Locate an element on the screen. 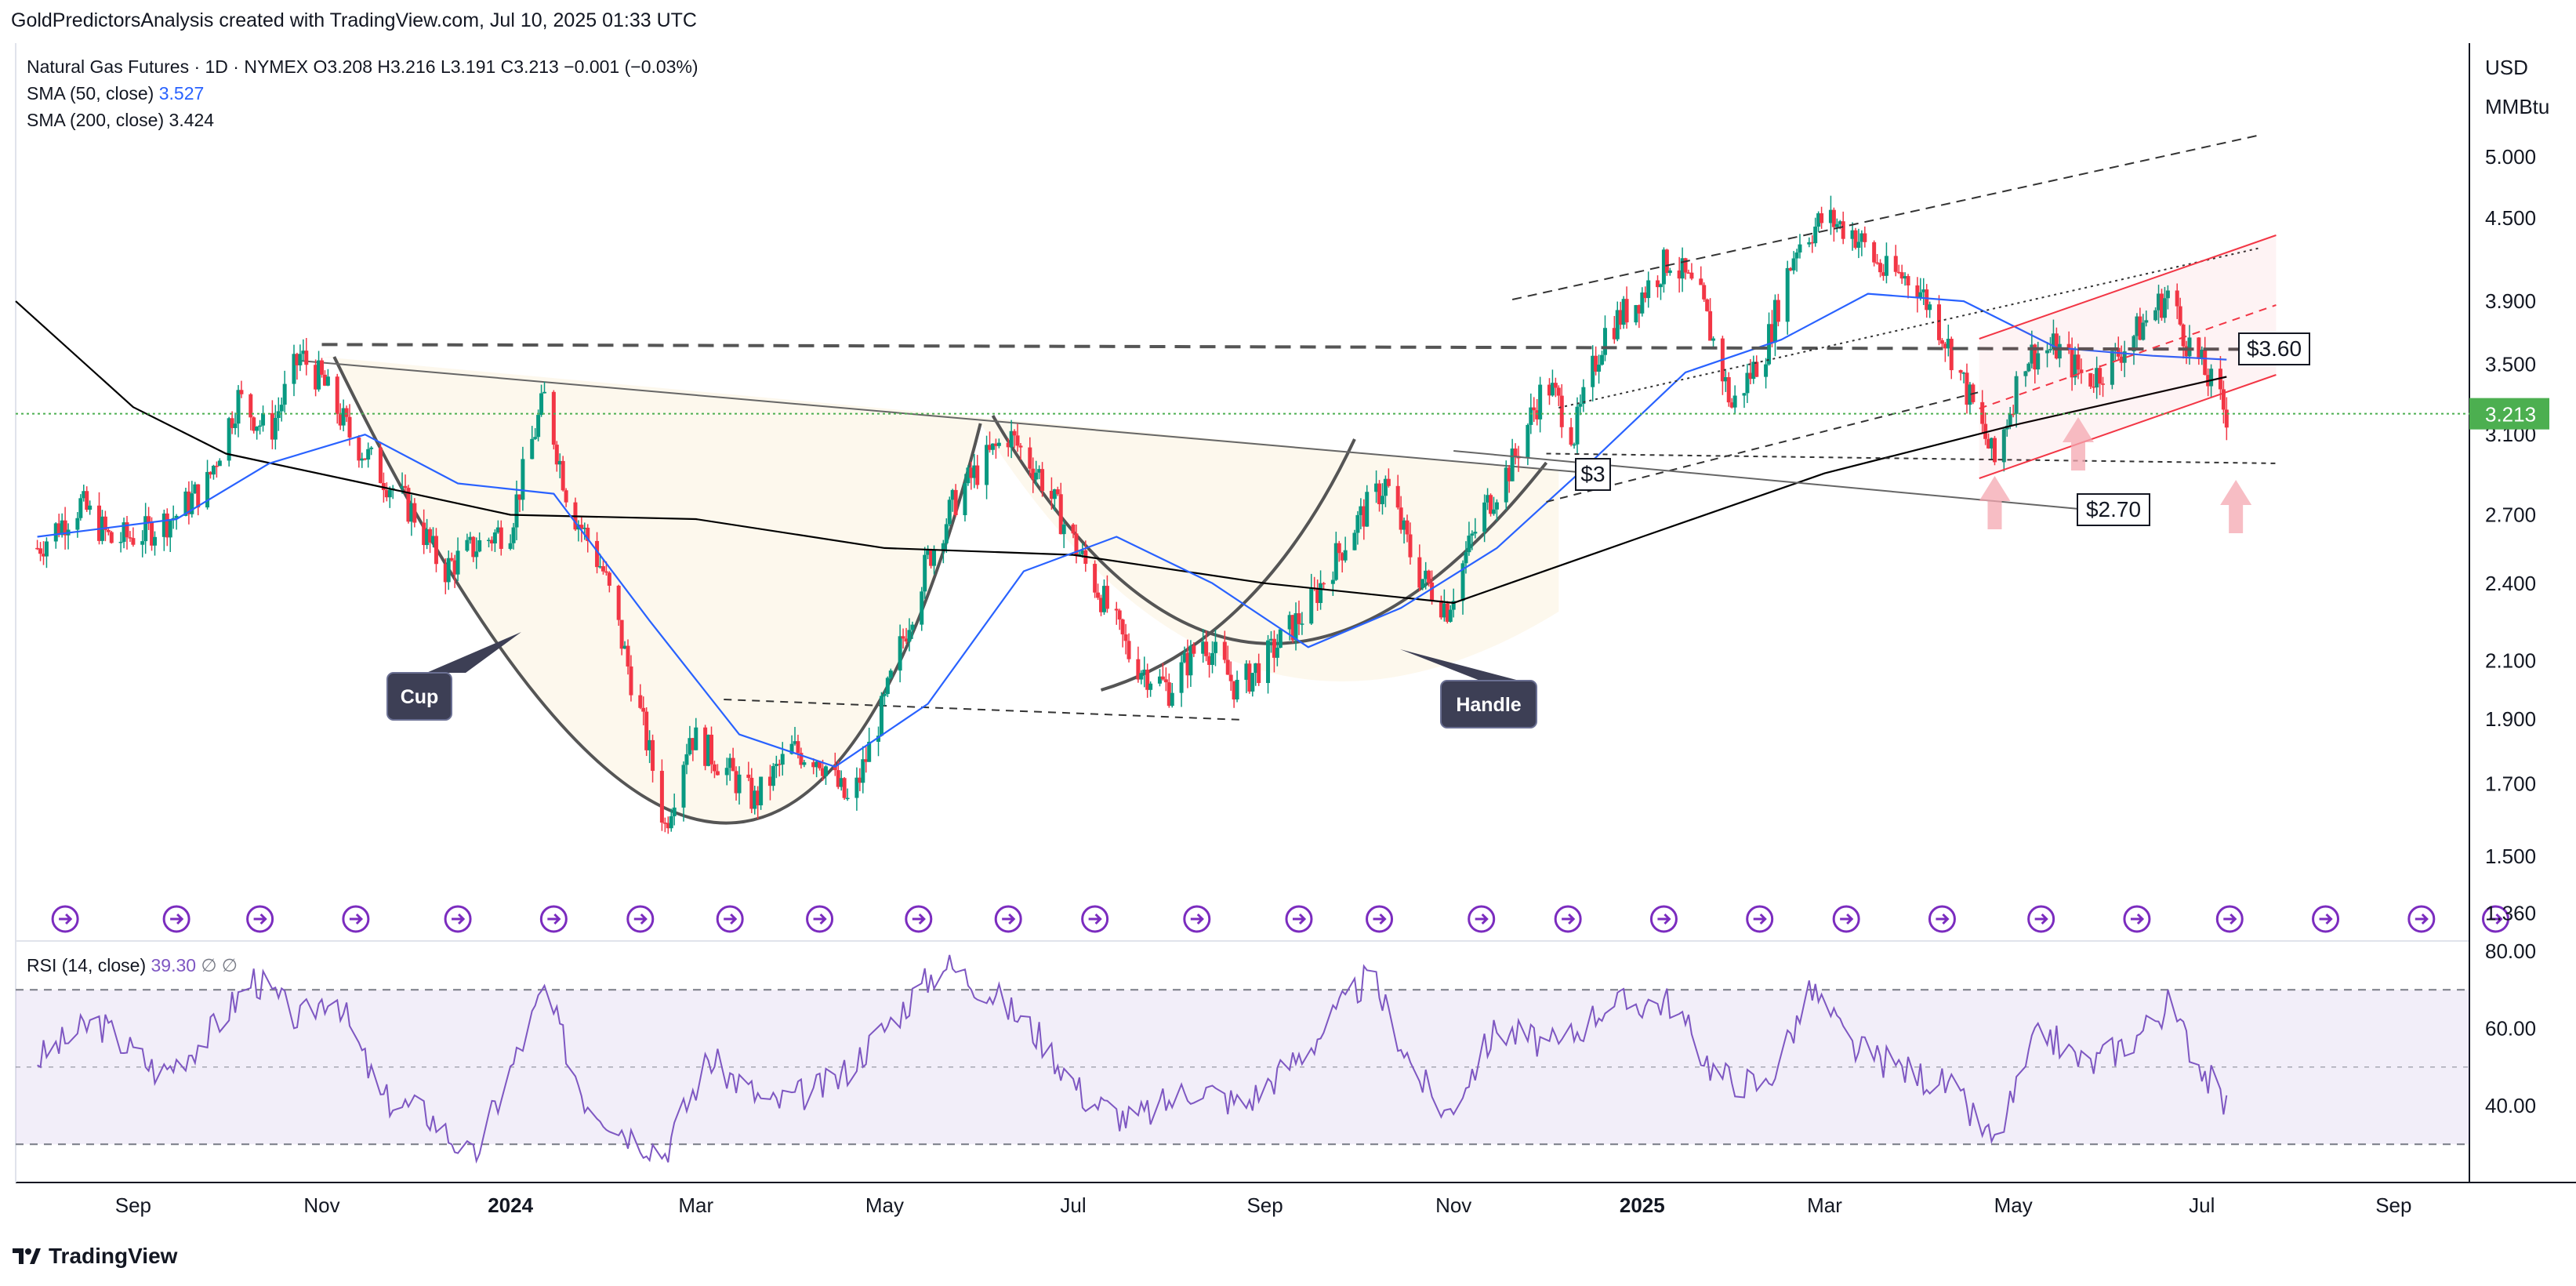 The image size is (2576, 1286). rsi-legend: RSI (14, close) 39.30 ∅ ∅ is located at coordinates (132, 966).